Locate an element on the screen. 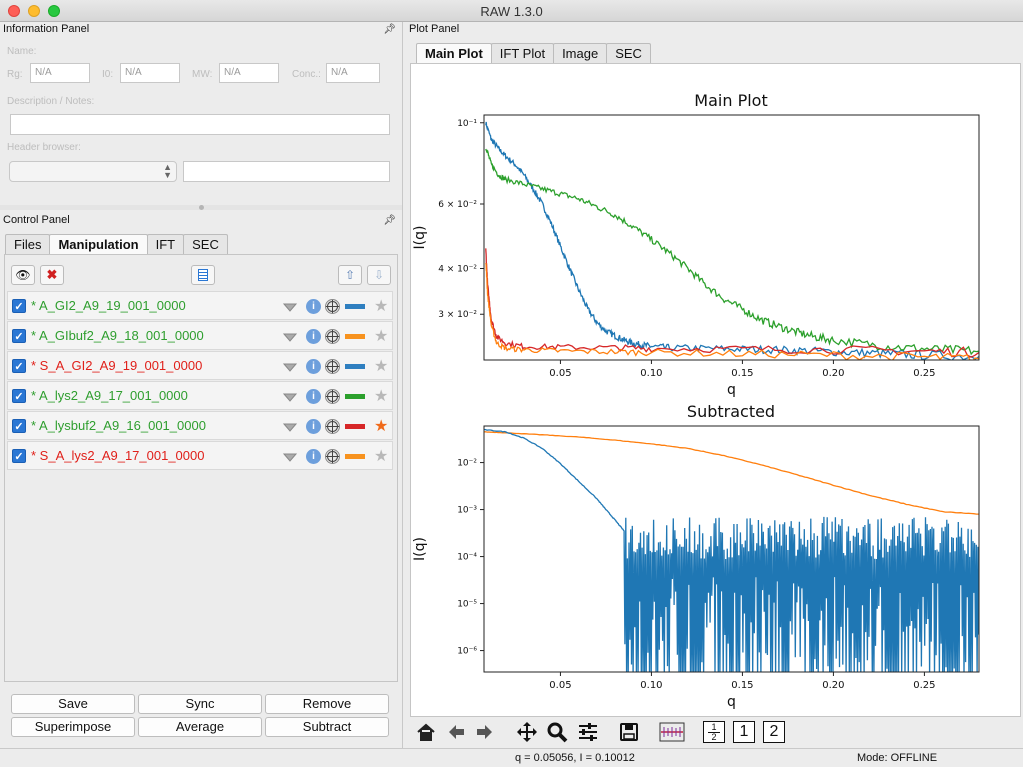  back-button is located at coordinates (456, 732).